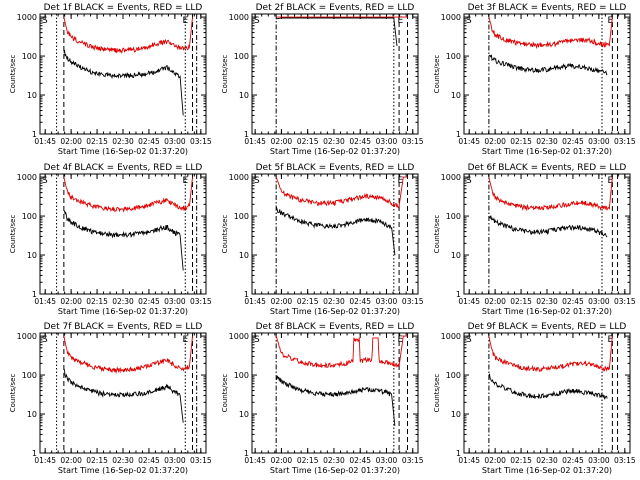 This screenshot has width=640, height=480. Describe the element at coordinates (547, 8) in the screenshot. I see `panel-title: Det 3f BLACK = Events, RED = LLD` at that location.